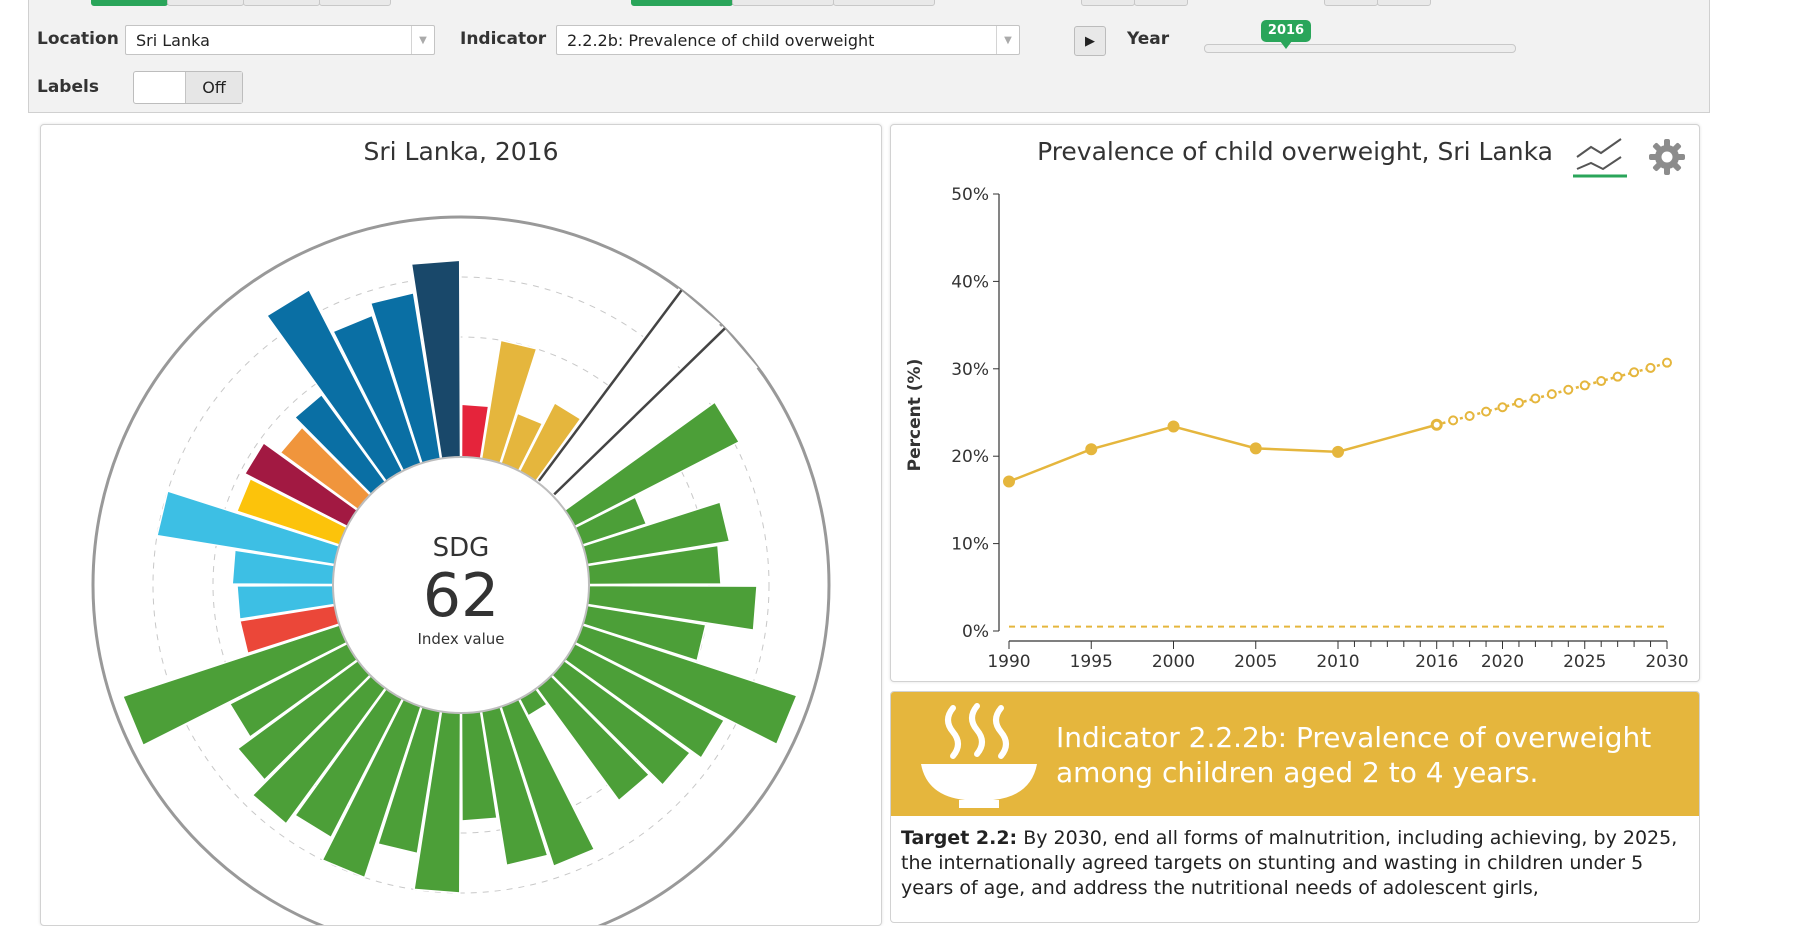 The width and height of the screenshot is (1800, 926). What do you see at coordinates (1584, 662) in the screenshot?
I see `x-tick-label: 2025` at bounding box center [1584, 662].